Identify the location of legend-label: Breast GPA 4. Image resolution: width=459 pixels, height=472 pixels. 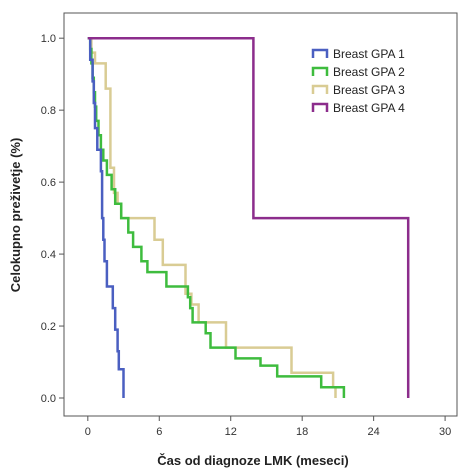
(369, 108).